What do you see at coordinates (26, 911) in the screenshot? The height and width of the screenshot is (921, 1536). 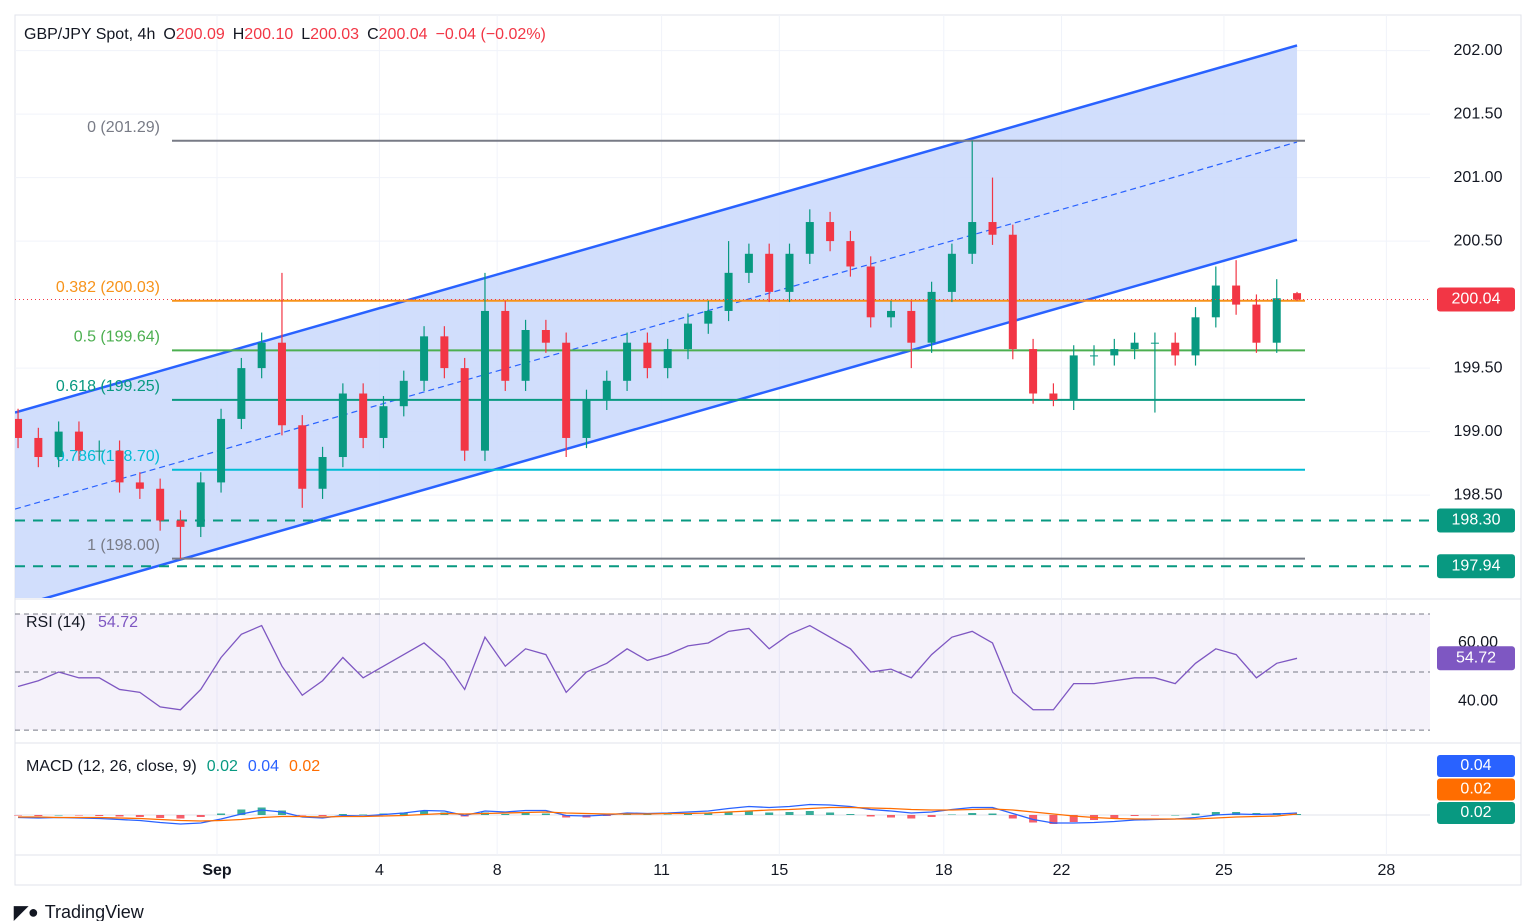 I see `logo-icon: ◤●` at bounding box center [26, 911].